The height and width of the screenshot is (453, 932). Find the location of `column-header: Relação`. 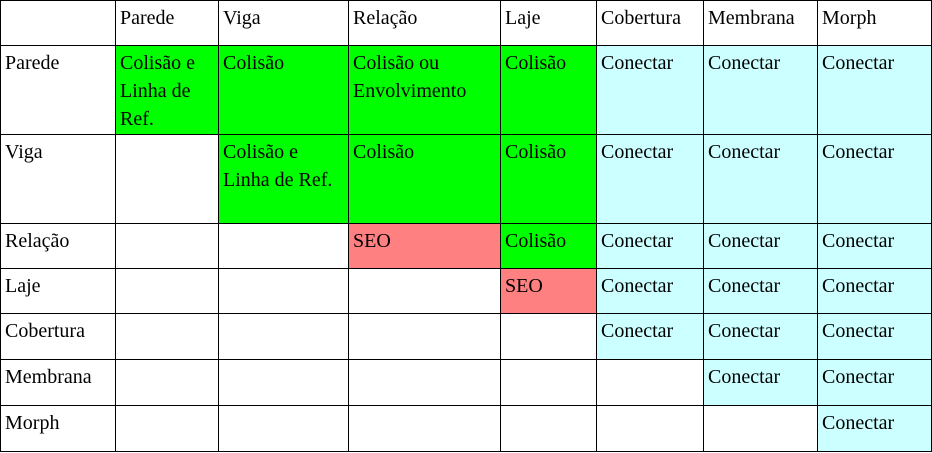

column-header: Relação is located at coordinates (424, 23).